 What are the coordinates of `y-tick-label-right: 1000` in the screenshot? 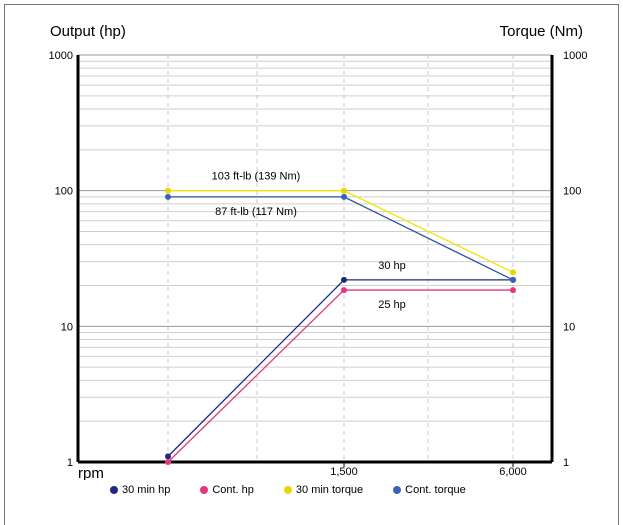 It's located at (575, 56).